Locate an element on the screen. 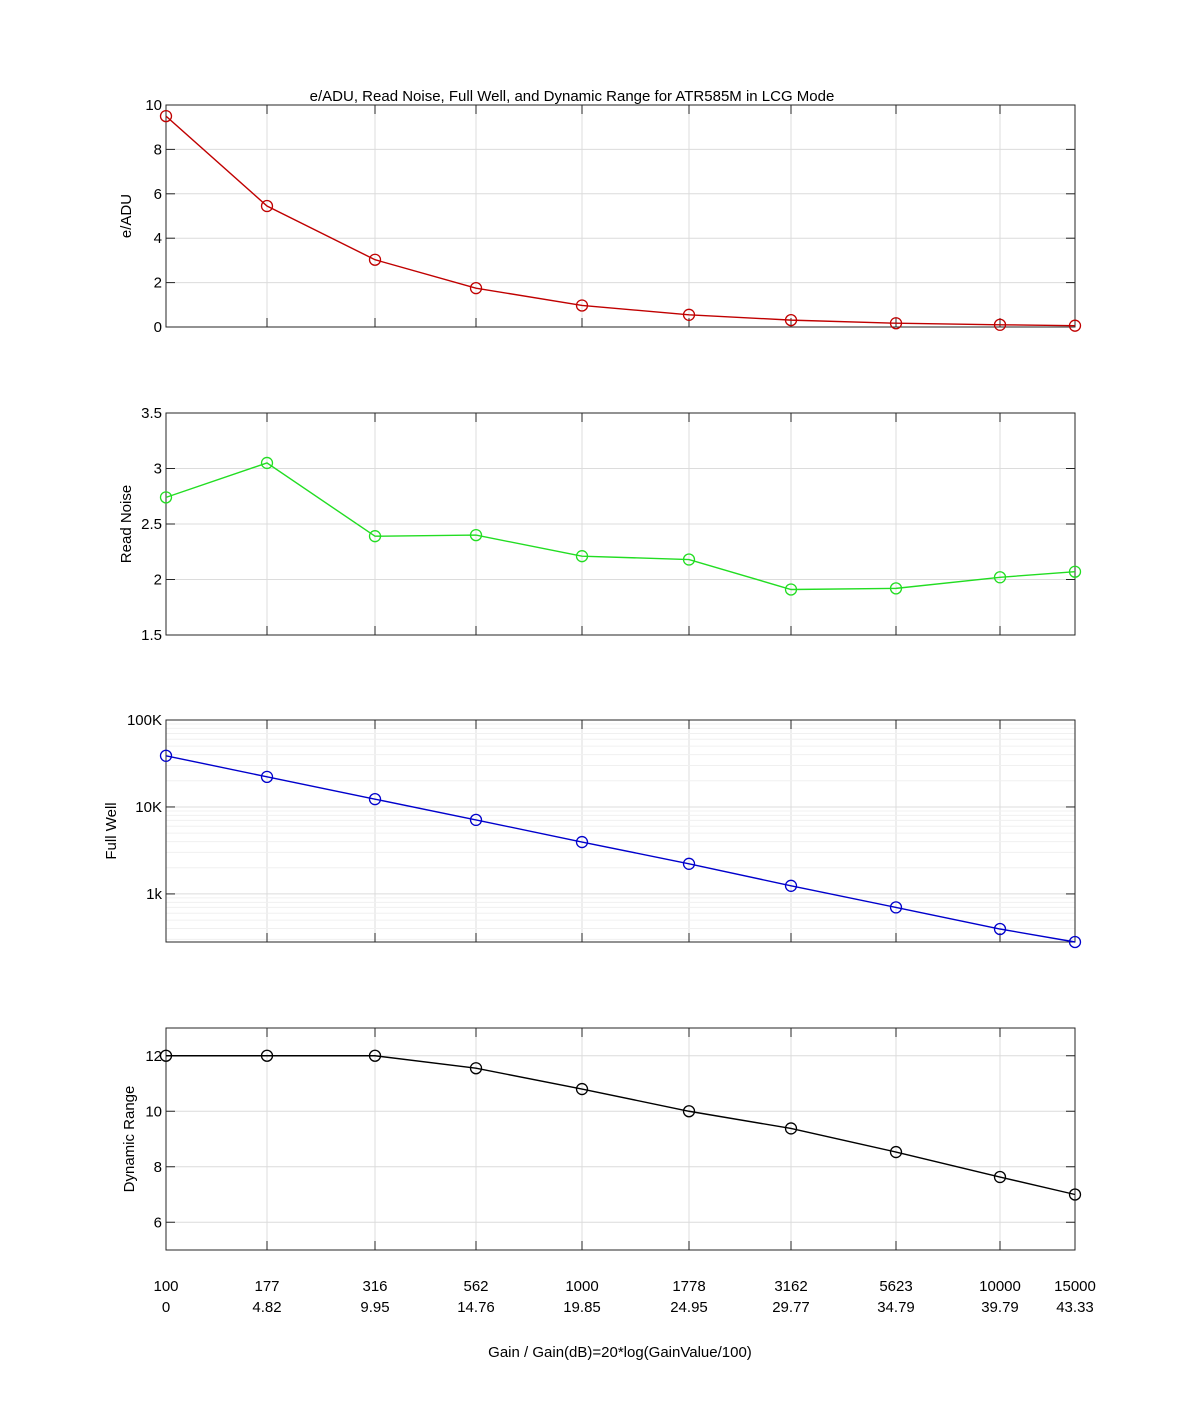  subplot-2: 1.5 2 2.5 3 3.5 Read Noise is located at coordinates (600, 524).